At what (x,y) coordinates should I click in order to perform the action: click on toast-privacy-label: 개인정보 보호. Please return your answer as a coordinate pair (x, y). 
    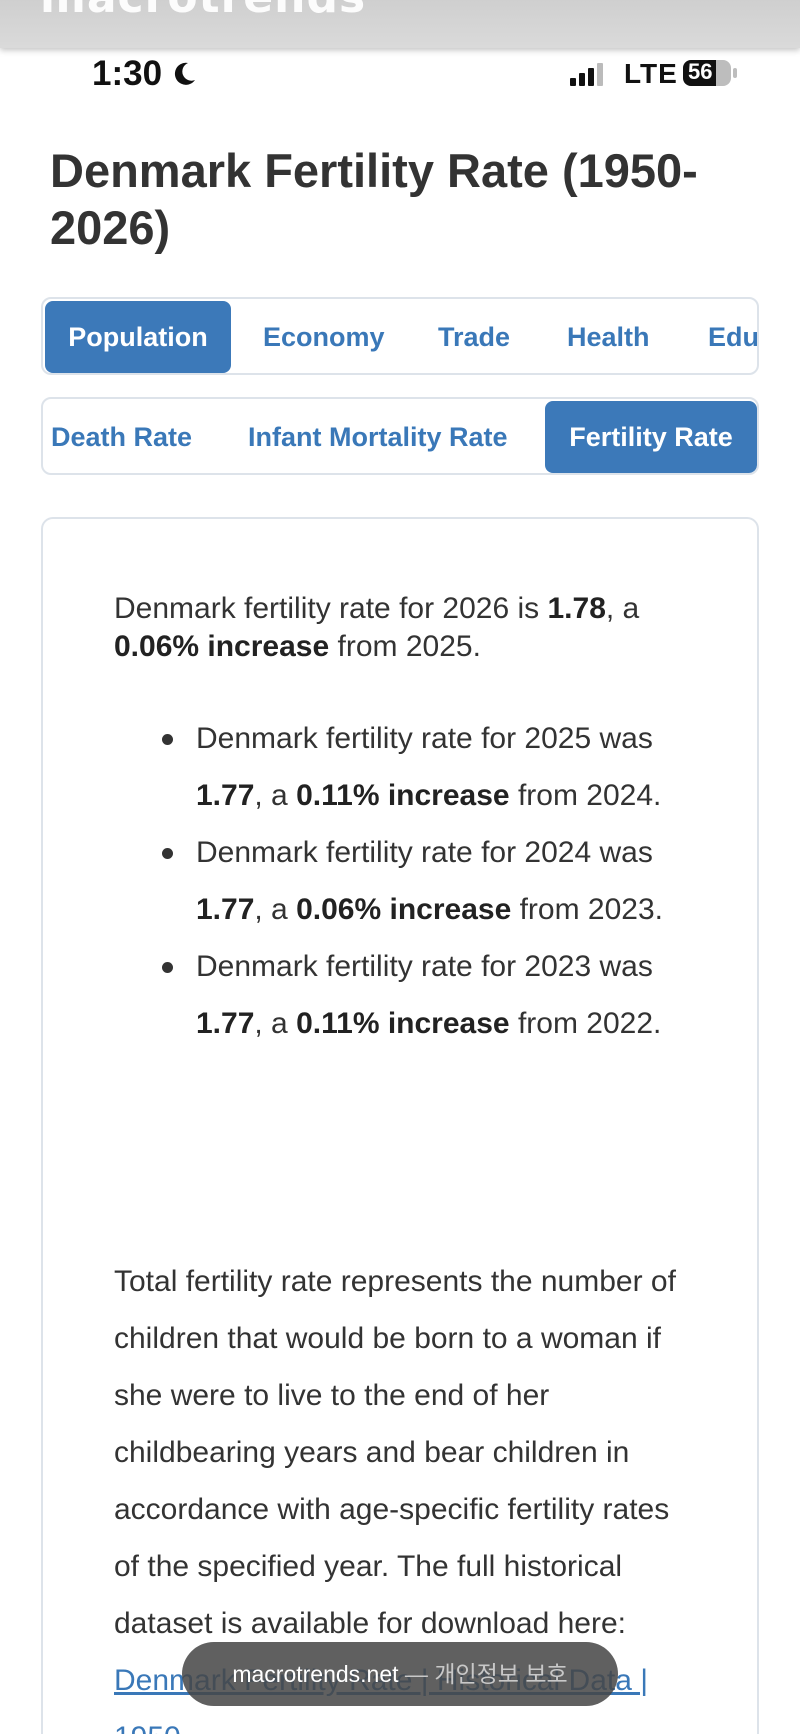
    Looking at the image, I should click on (501, 1674).